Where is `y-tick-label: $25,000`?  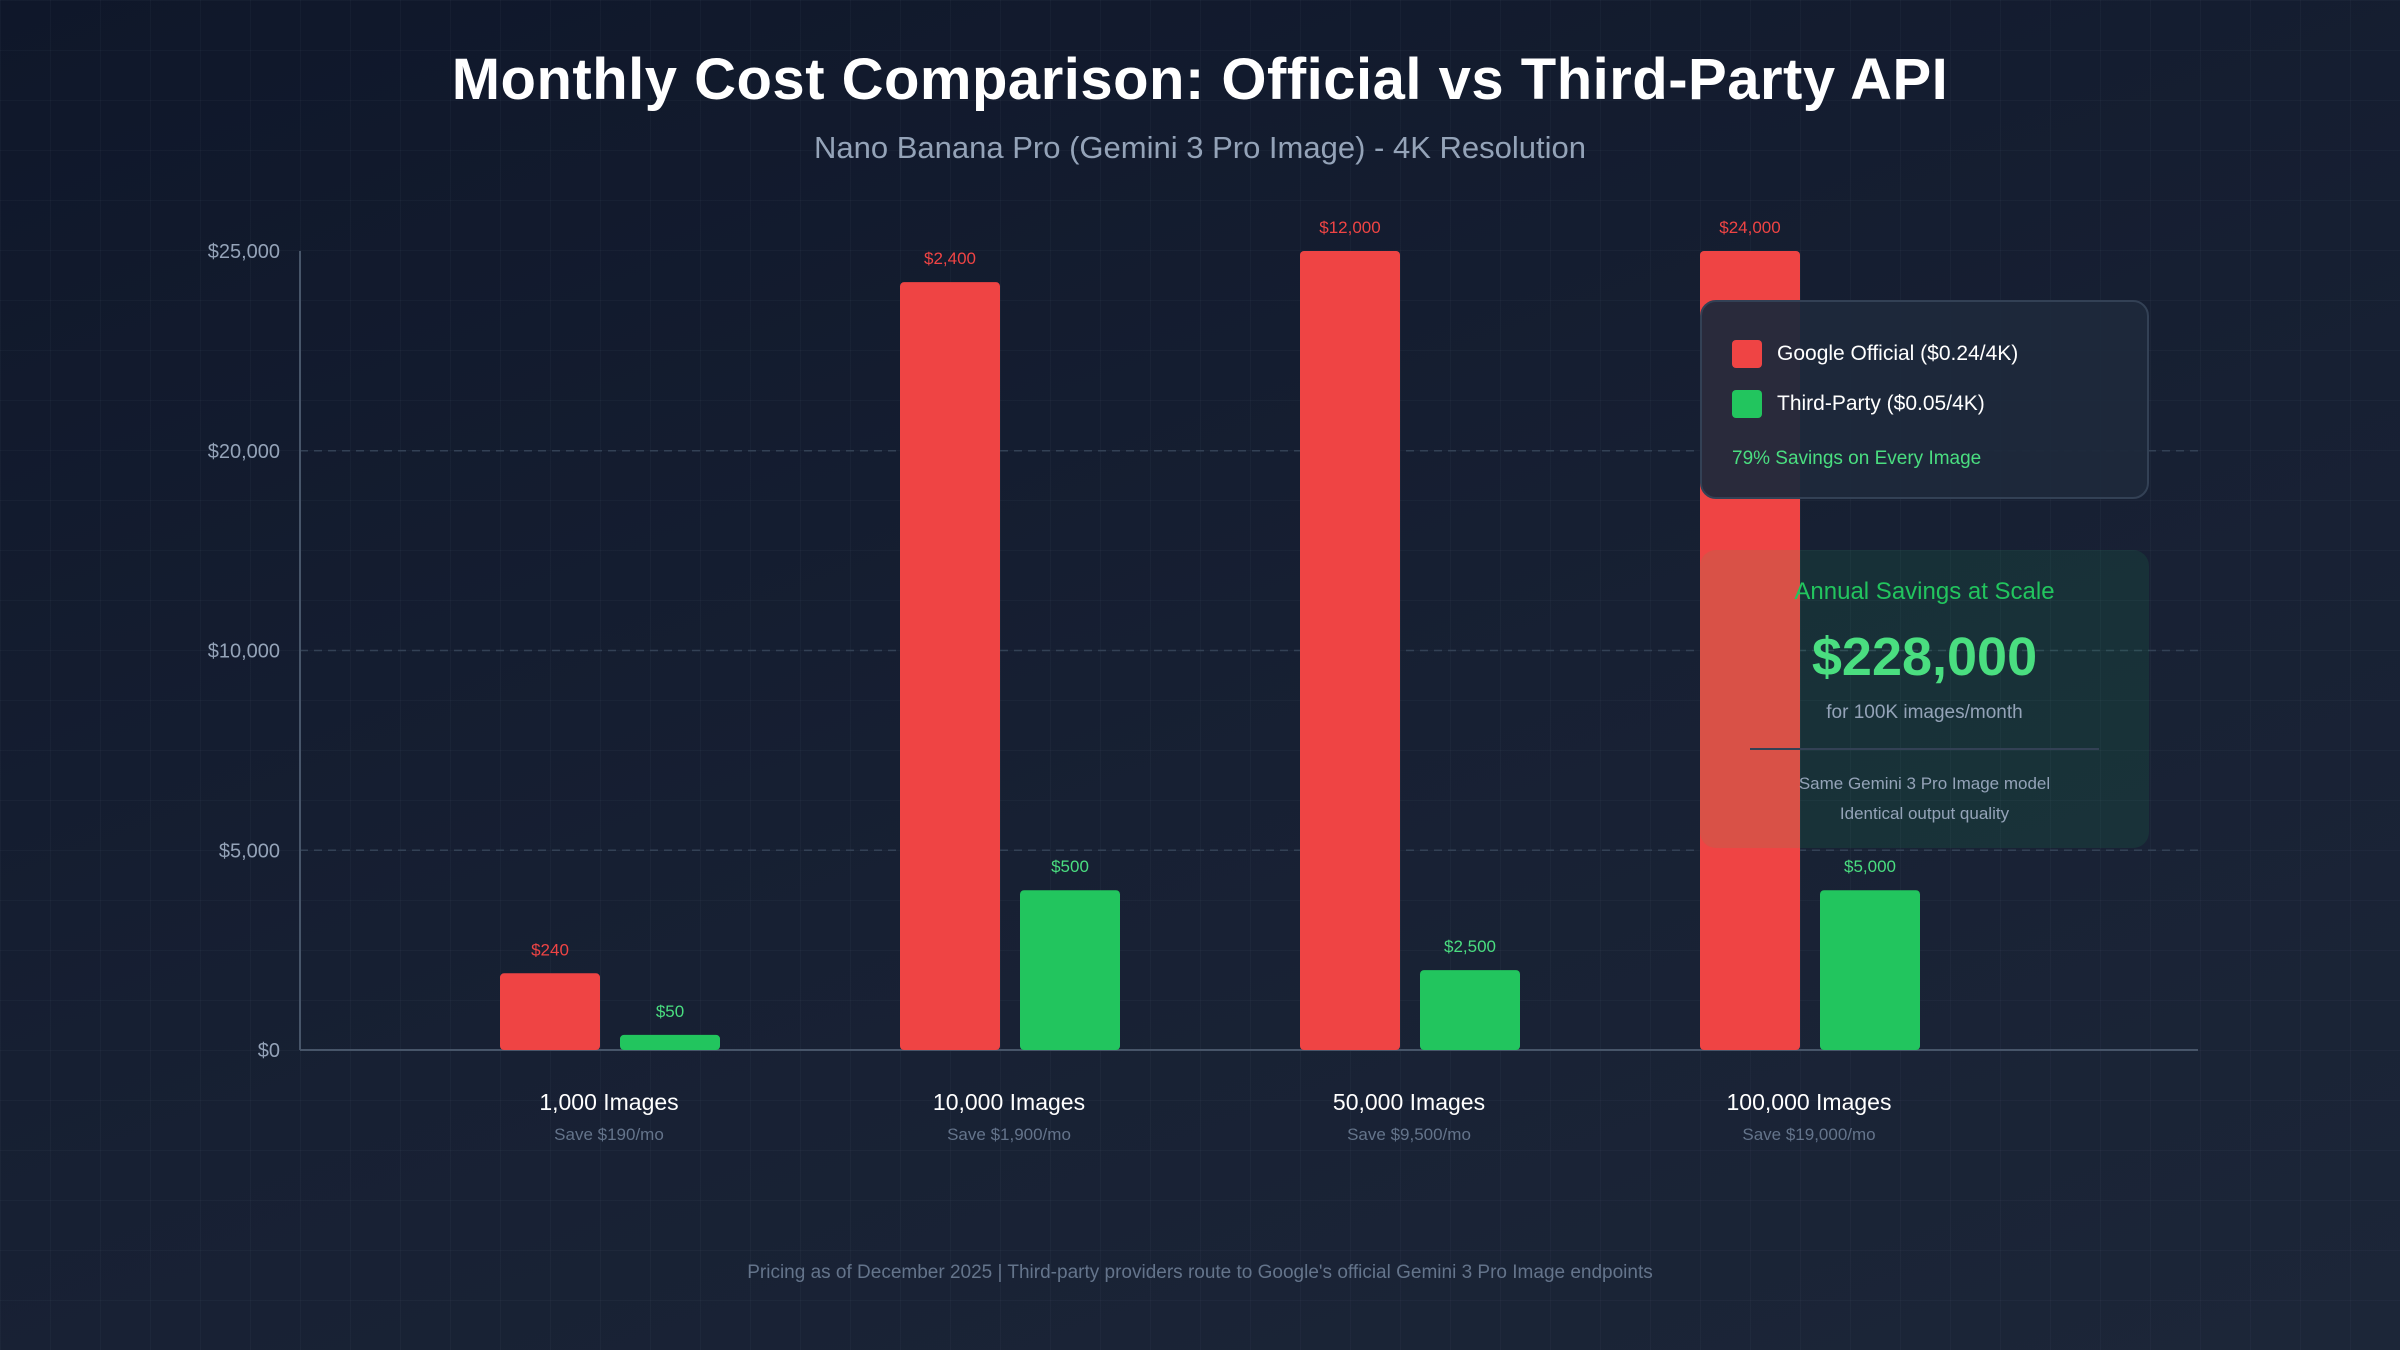 y-tick-label: $25,000 is located at coordinates (244, 252).